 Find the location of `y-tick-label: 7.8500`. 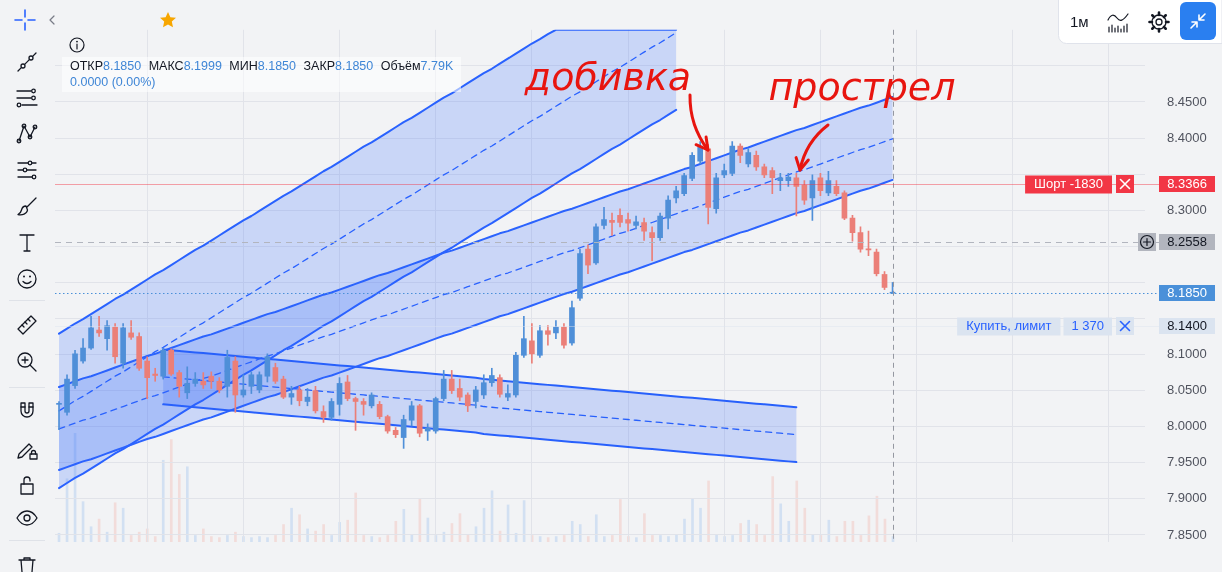

y-tick-label: 7.8500 is located at coordinates (1187, 534).